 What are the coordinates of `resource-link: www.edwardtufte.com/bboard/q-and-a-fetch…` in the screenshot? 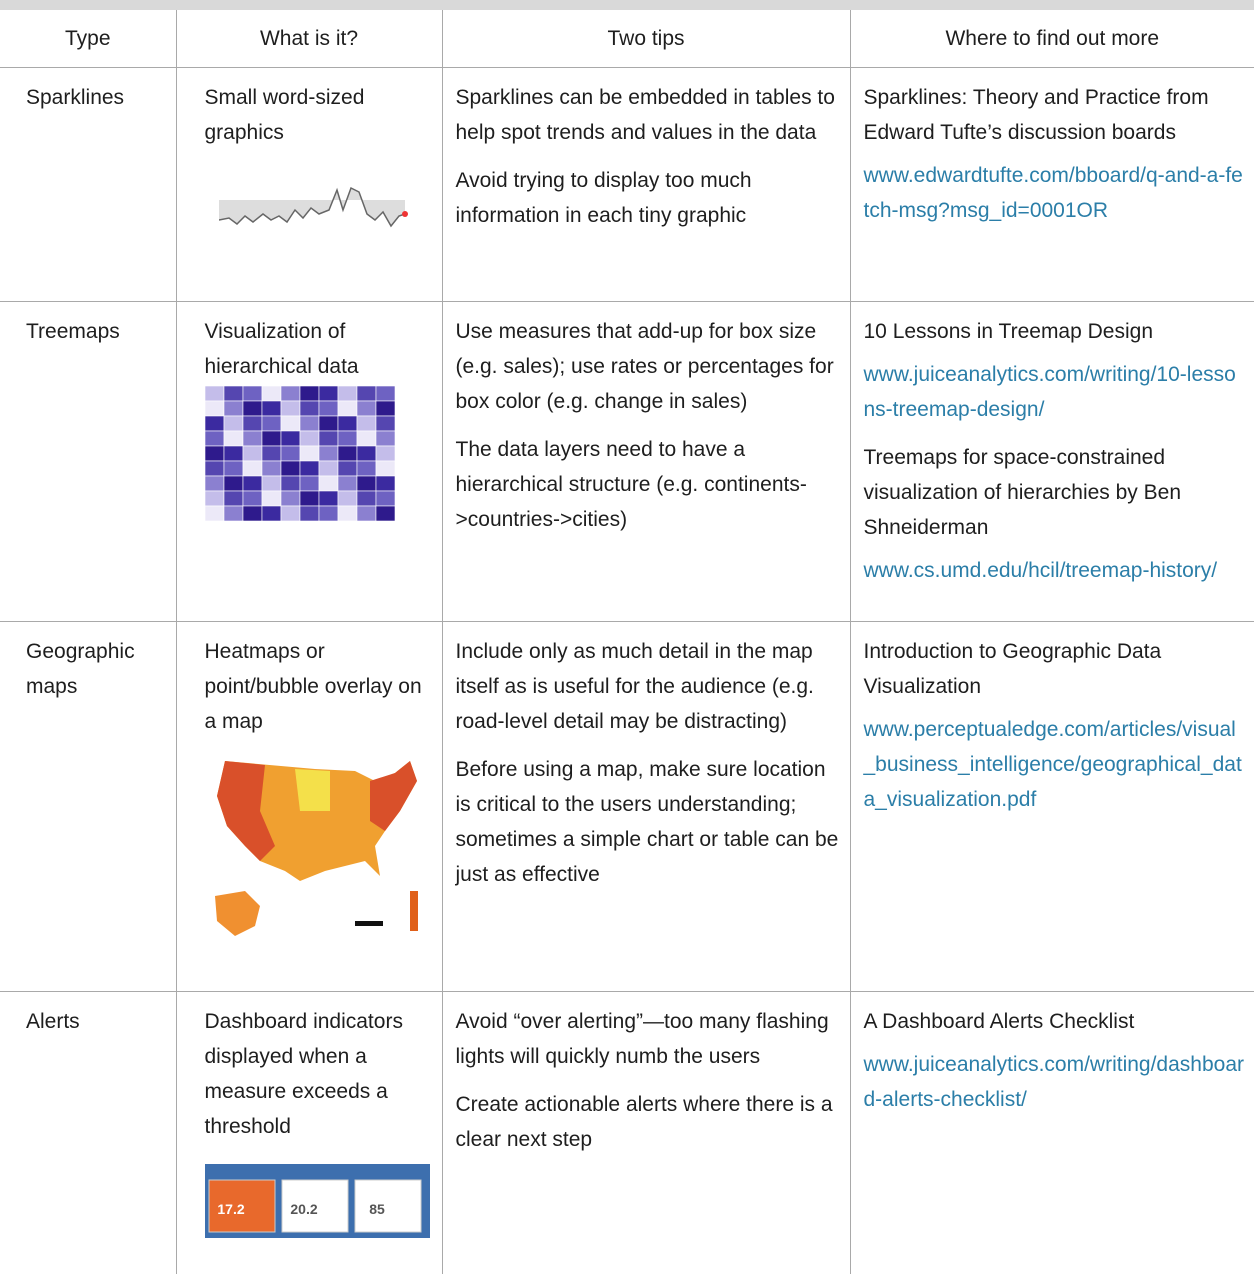 It's located at (1053, 193).